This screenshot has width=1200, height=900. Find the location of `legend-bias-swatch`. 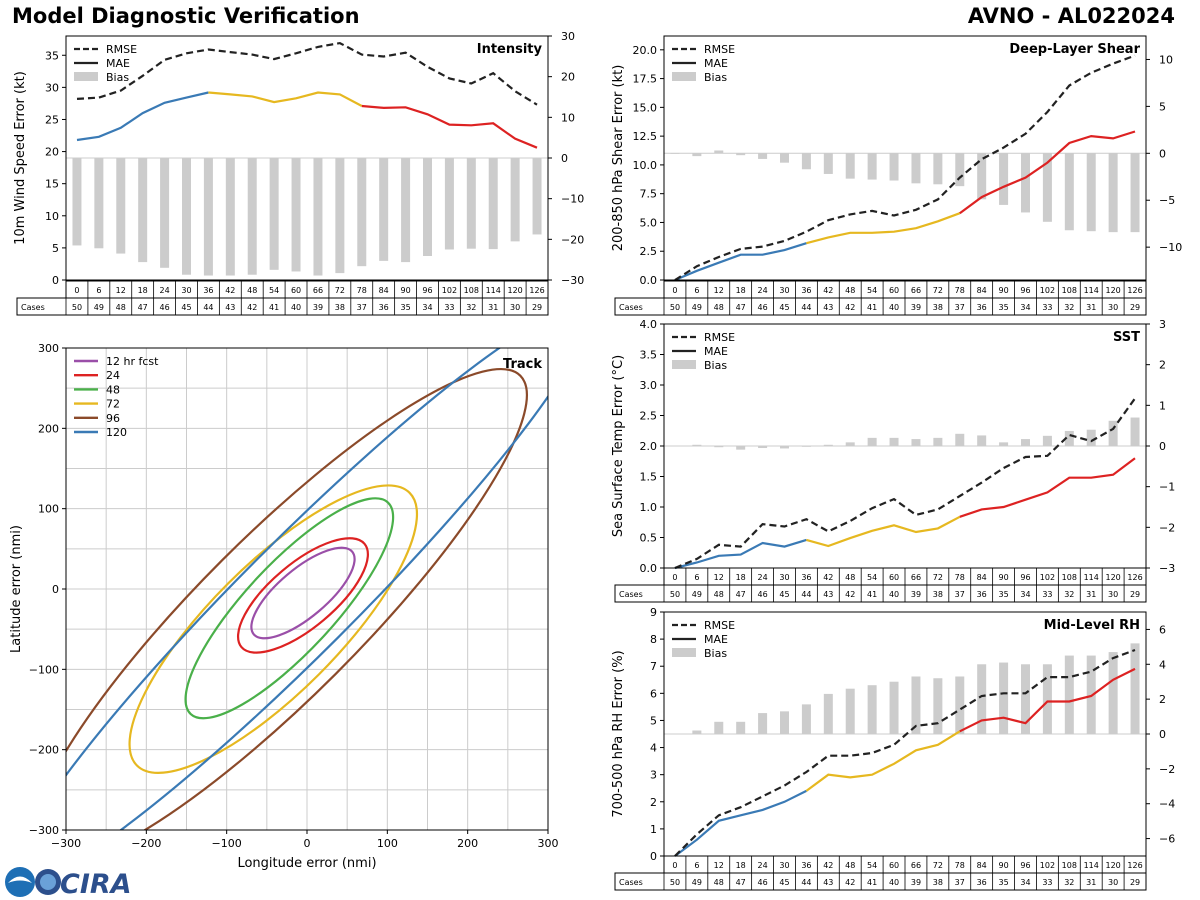

legend-bias-swatch is located at coordinates (684, 364).